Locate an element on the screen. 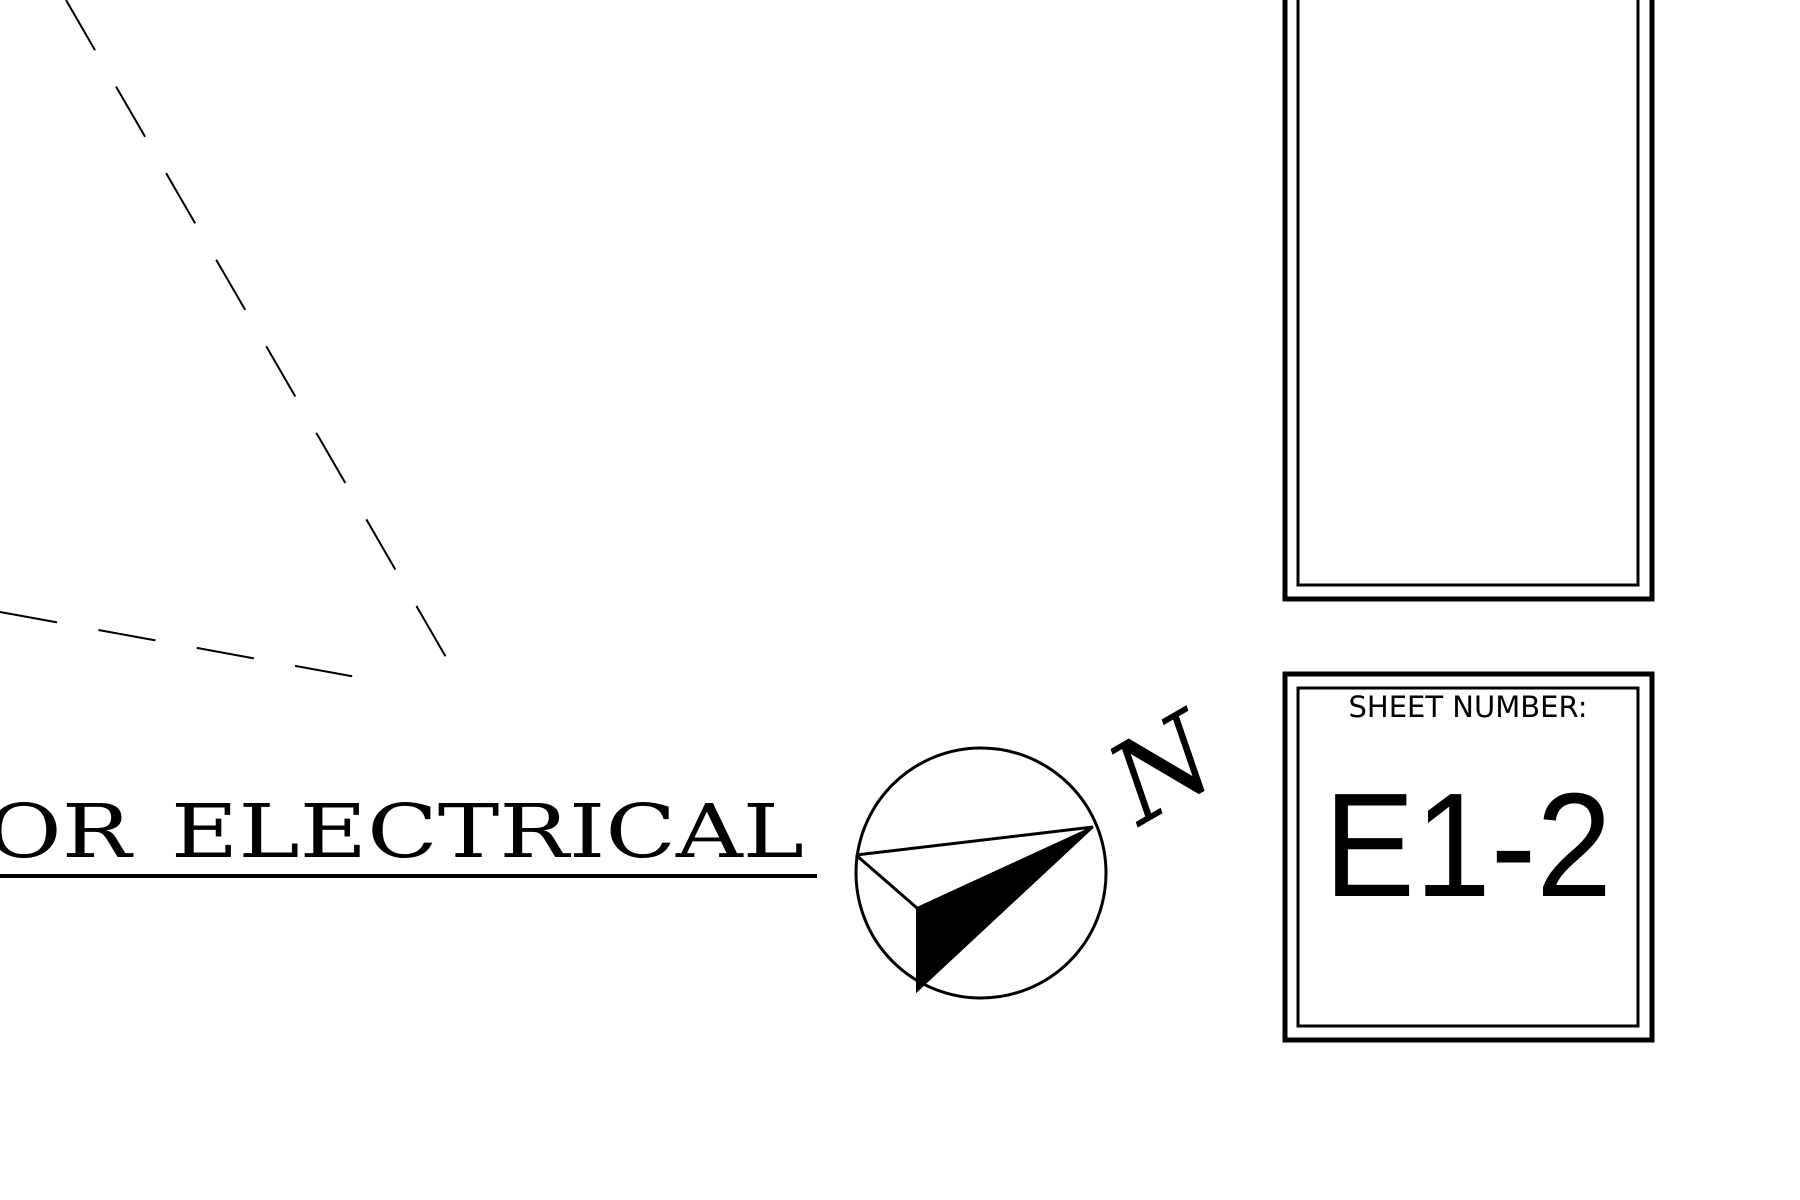  dashed-line-diagonal is located at coordinates (265, 345).